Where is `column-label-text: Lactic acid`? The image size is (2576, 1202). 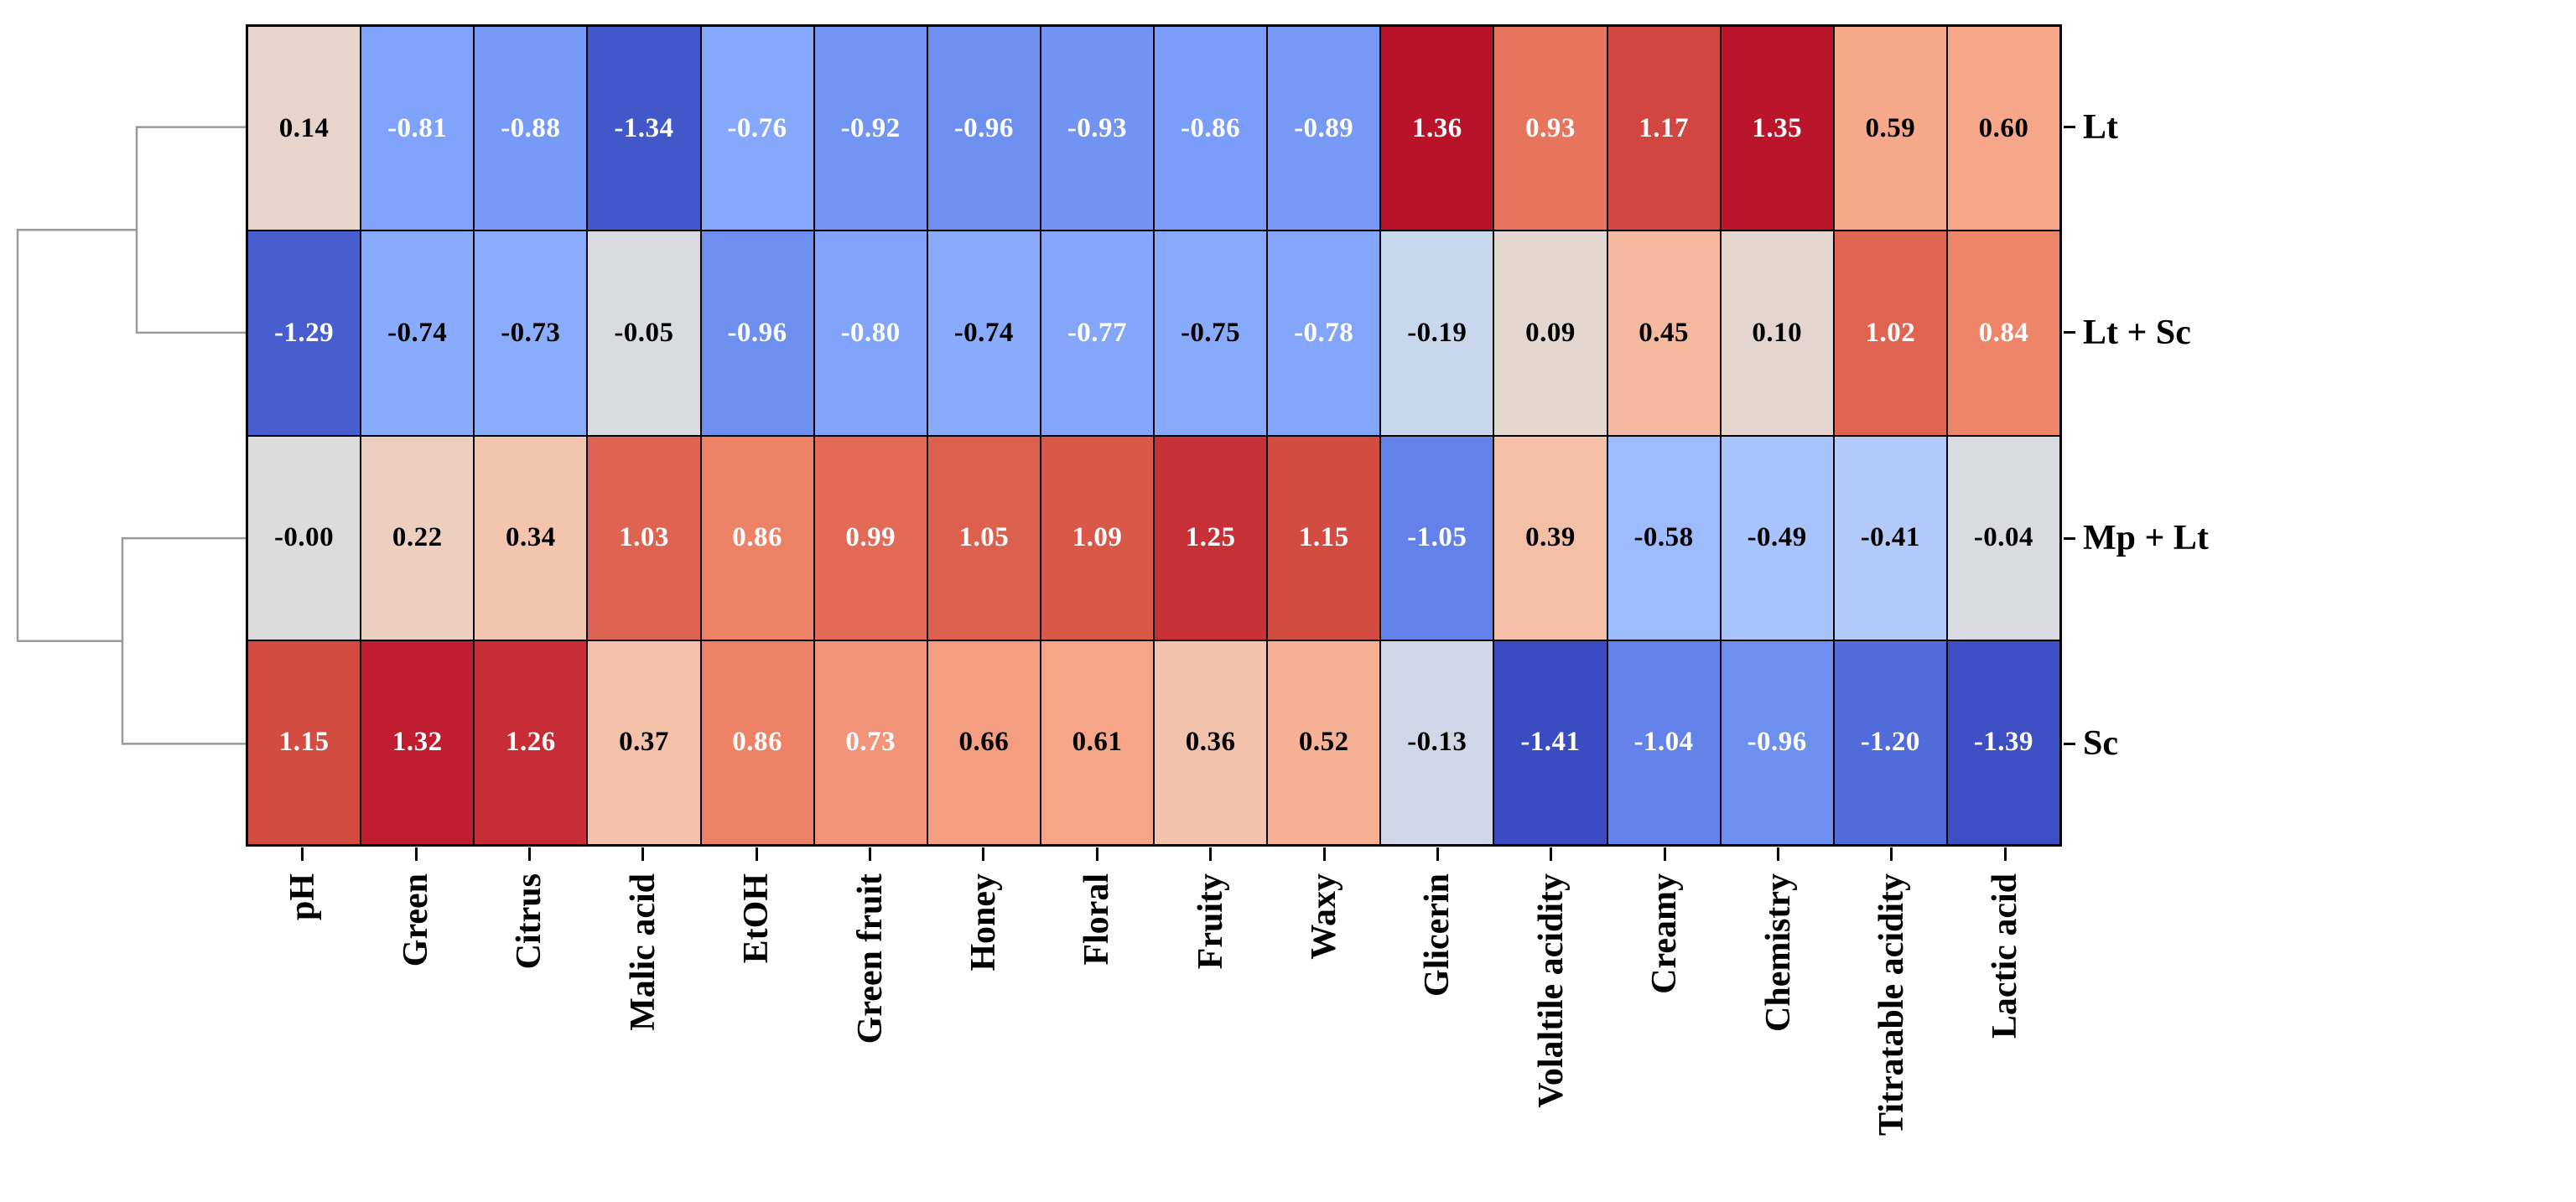 column-label-text: Lactic acid is located at coordinates (2005, 956).